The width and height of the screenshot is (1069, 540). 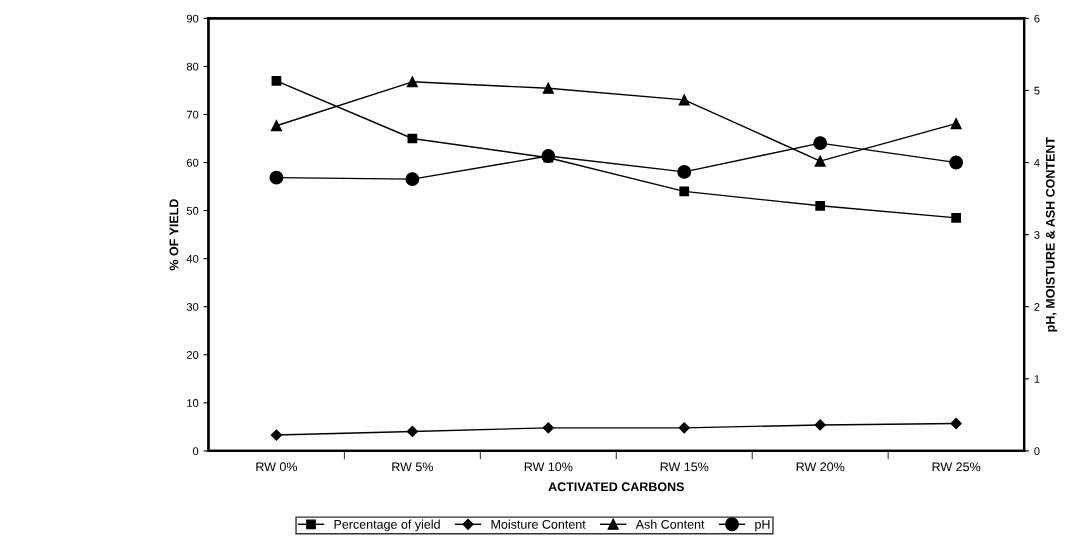 I want to click on y2-tick-label: 4, so click(x=1037, y=162).